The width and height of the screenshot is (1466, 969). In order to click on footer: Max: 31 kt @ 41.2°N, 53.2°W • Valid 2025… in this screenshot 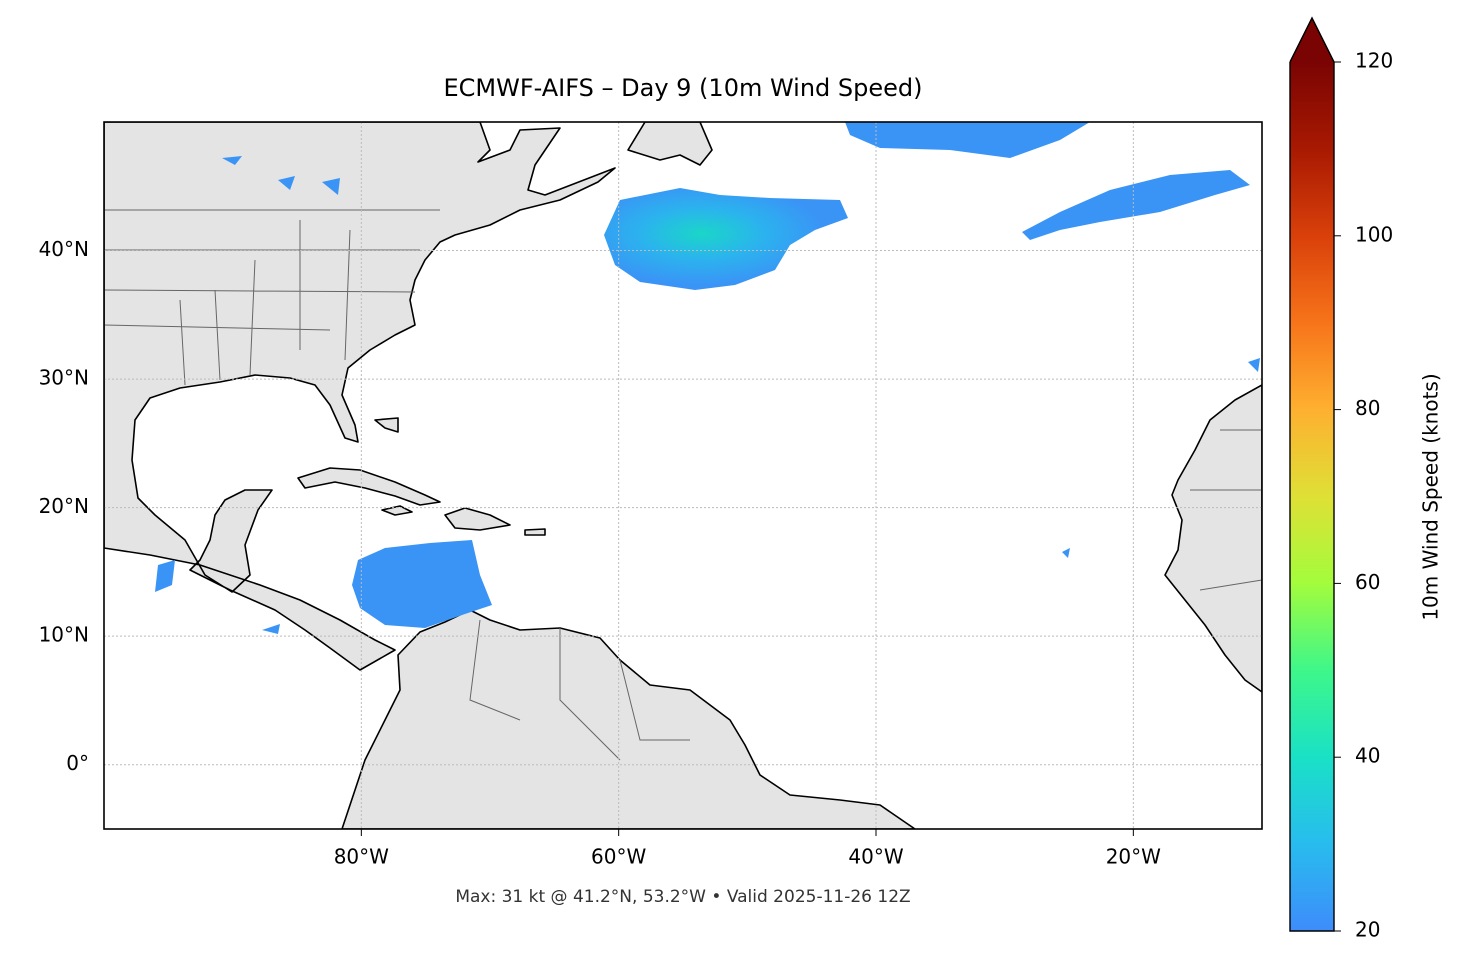, I will do `click(682, 897)`.